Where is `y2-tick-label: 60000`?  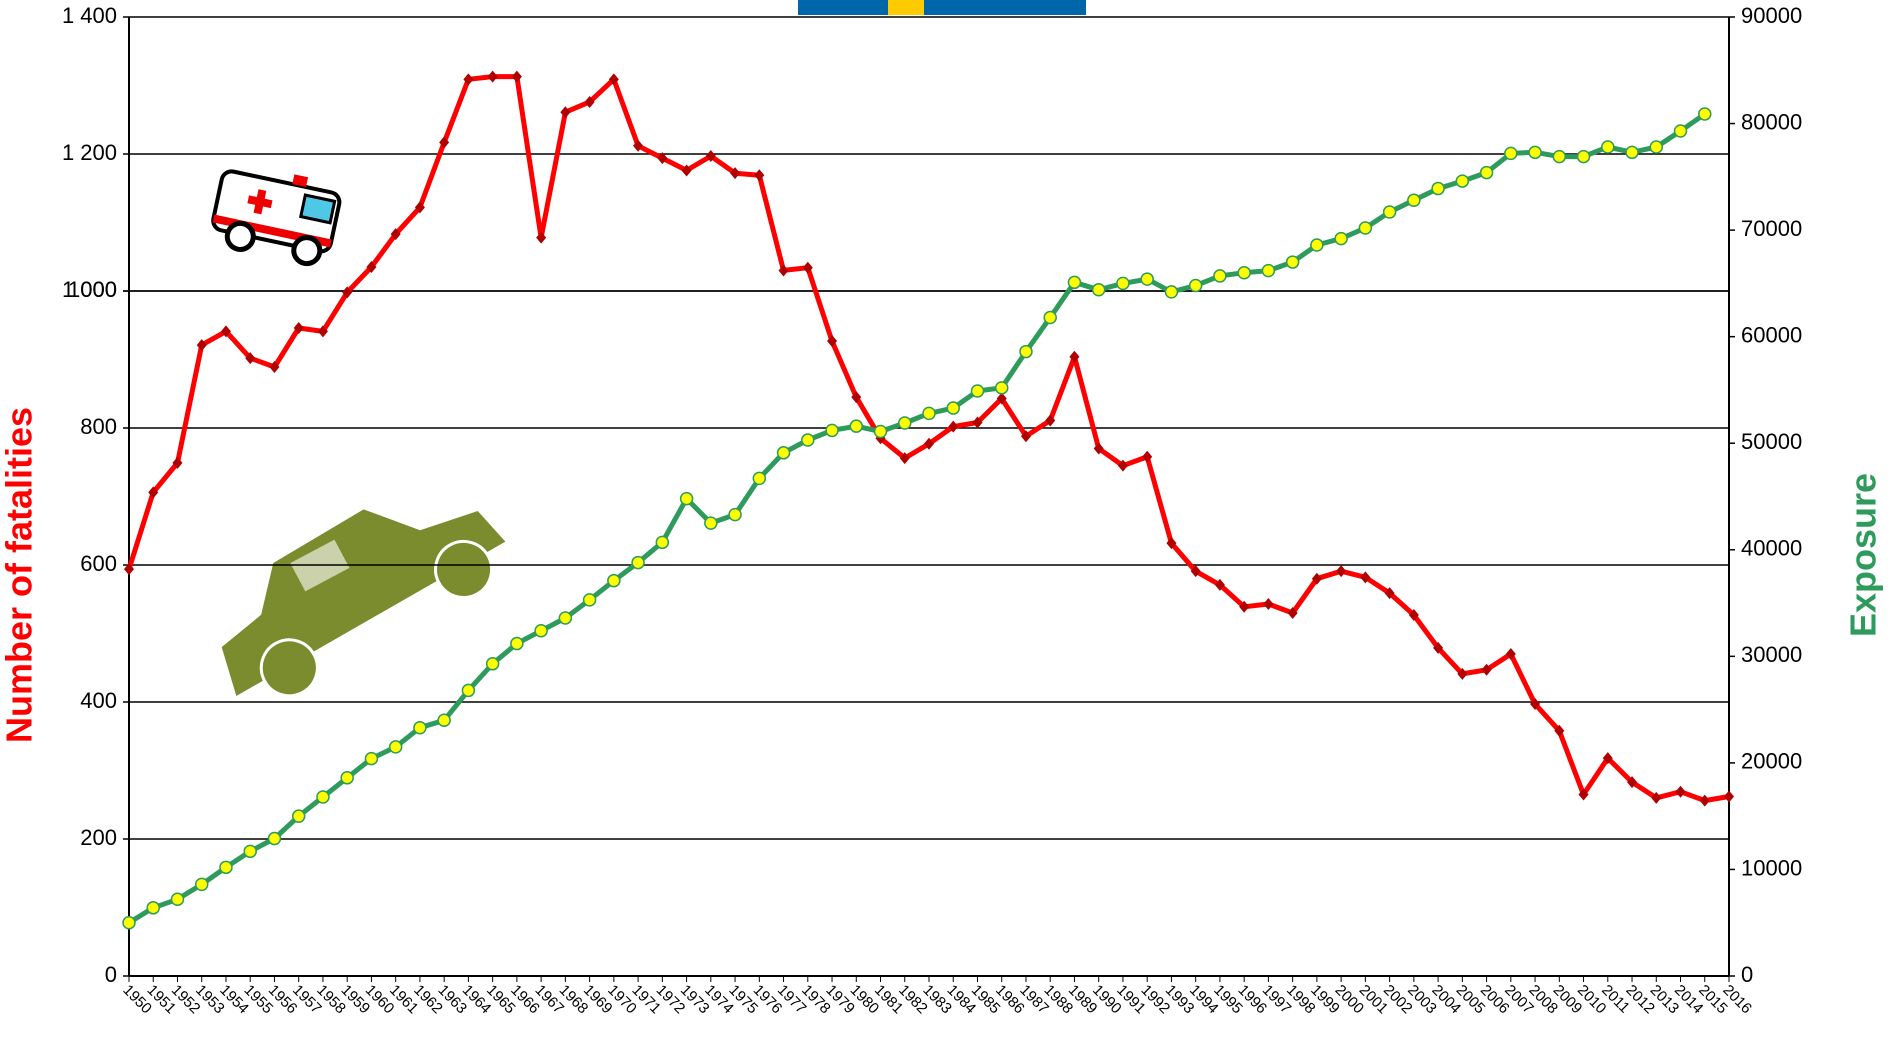
y2-tick-label: 60000 is located at coordinates (1771, 334).